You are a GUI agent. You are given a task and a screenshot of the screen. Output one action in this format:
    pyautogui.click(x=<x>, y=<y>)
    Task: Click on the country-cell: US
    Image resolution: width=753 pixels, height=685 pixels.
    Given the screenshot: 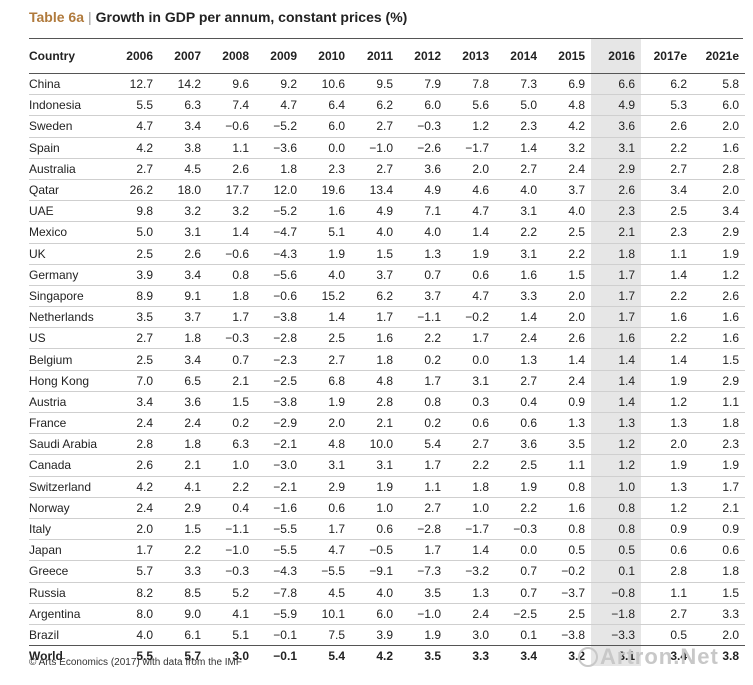 What is the action you would take?
    pyautogui.click(x=37, y=338)
    